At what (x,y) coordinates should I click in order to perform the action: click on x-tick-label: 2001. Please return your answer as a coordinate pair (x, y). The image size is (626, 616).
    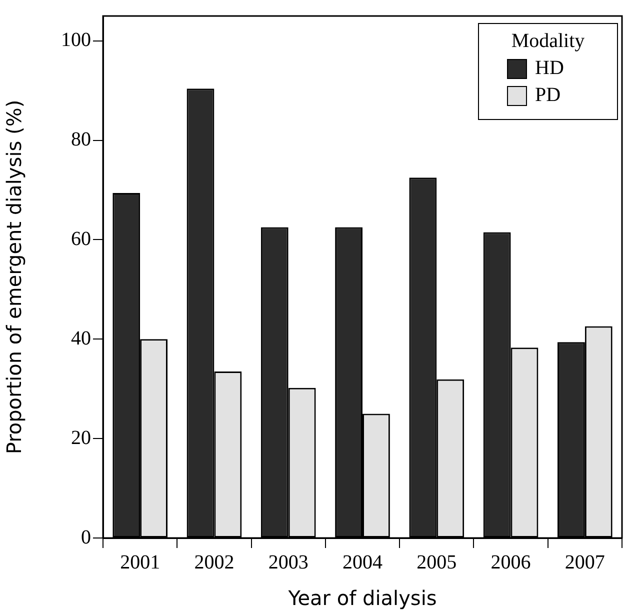
    Looking at the image, I should click on (140, 562).